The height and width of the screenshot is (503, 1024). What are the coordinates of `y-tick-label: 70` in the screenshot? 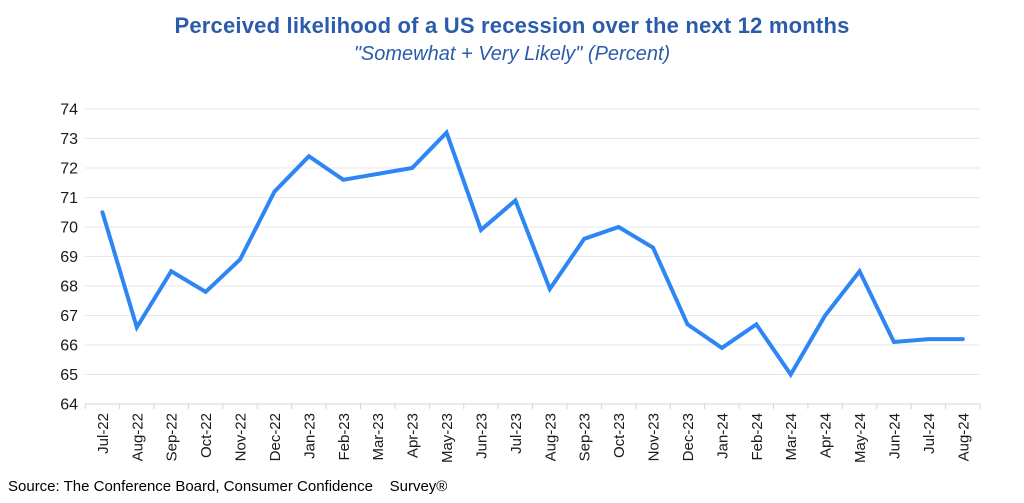 It's located at (69, 228).